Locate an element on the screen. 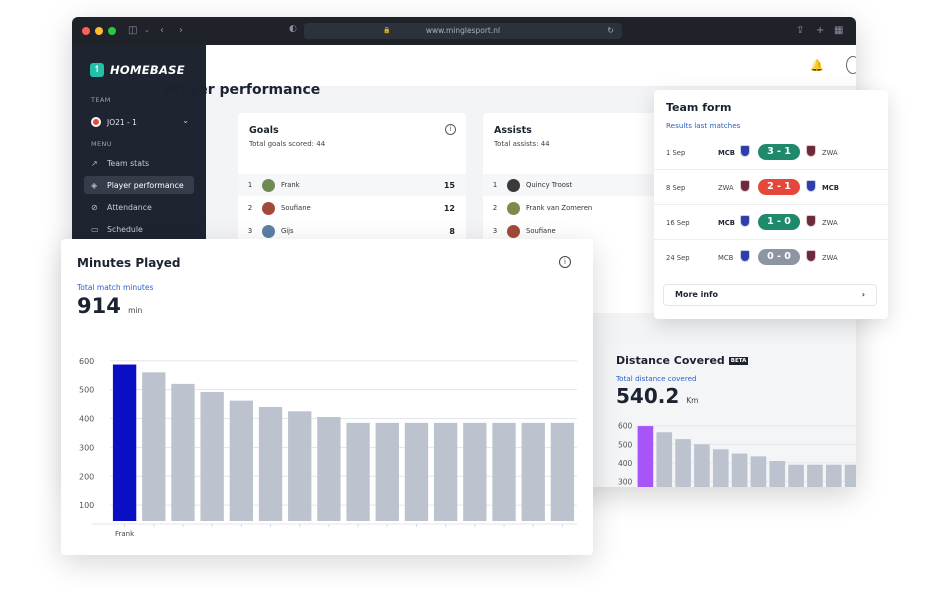  logo-text: HOMEBASE is located at coordinates (147, 70).